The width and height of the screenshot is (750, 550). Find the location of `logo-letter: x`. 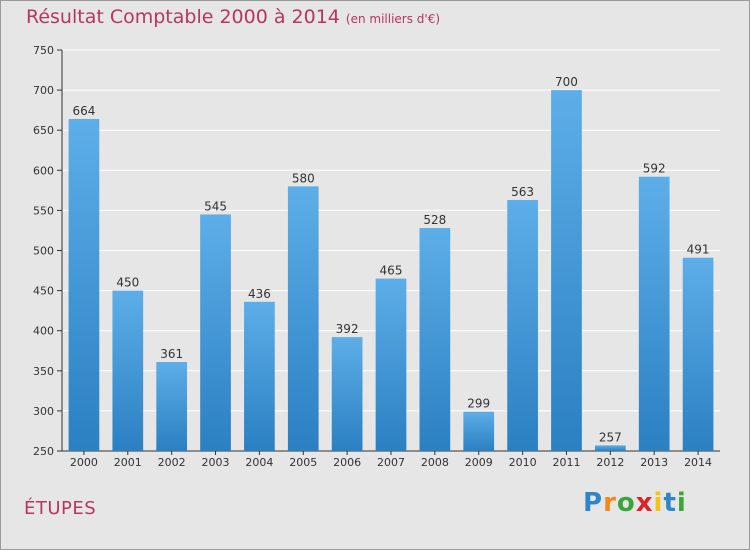

logo-letter: x is located at coordinates (644, 503).